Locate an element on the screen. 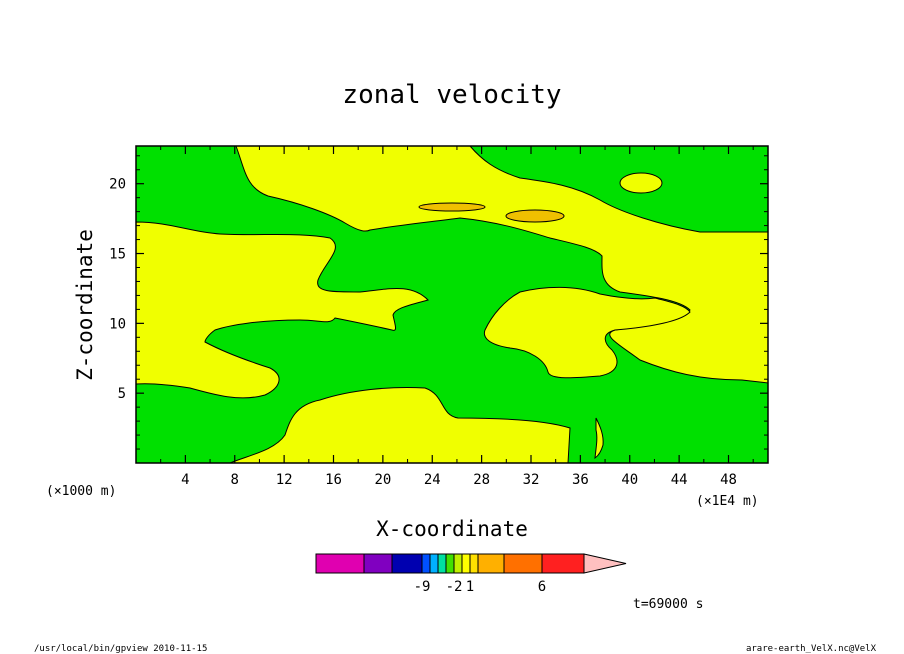  colorbar-label: 1 is located at coordinates (470, 587).